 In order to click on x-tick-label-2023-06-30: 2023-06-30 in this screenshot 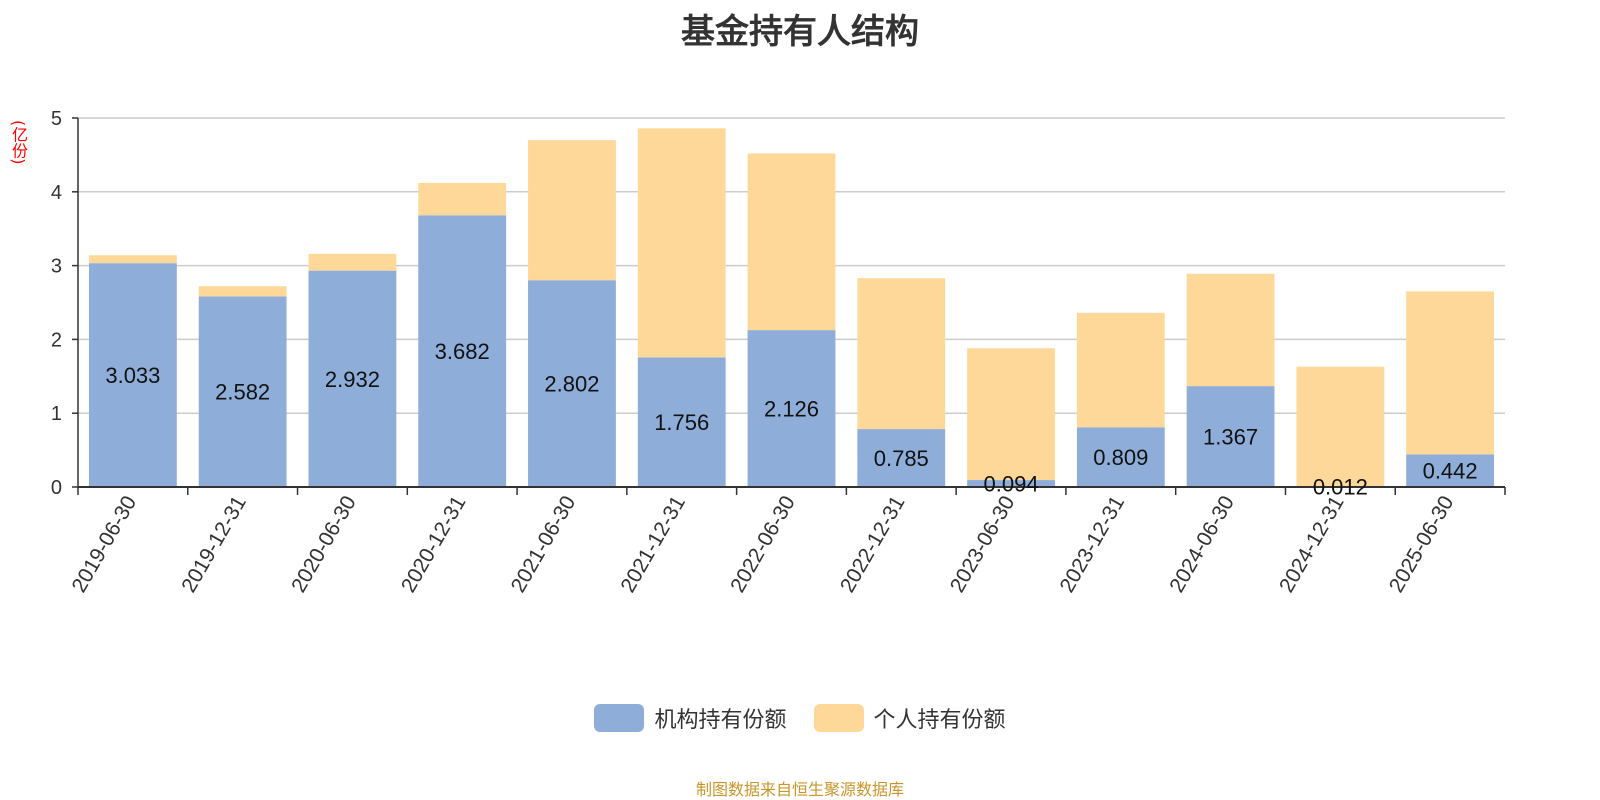, I will do `click(983, 544)`.